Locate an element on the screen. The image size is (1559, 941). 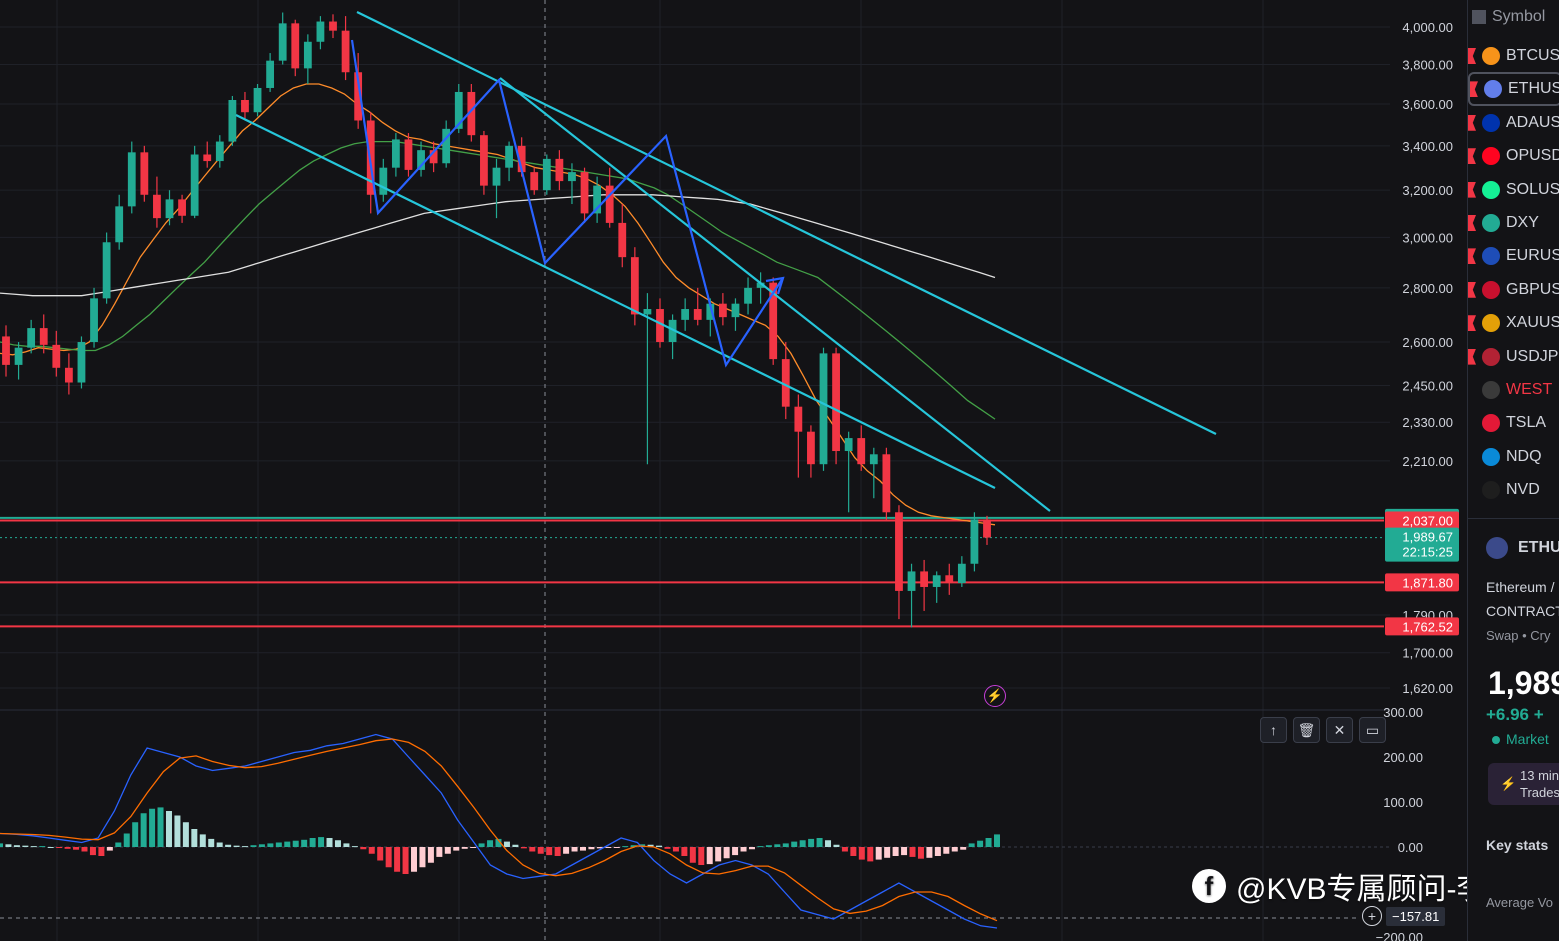
y-tick-label: 2,800.00 is located at coordinates (1427, 288).